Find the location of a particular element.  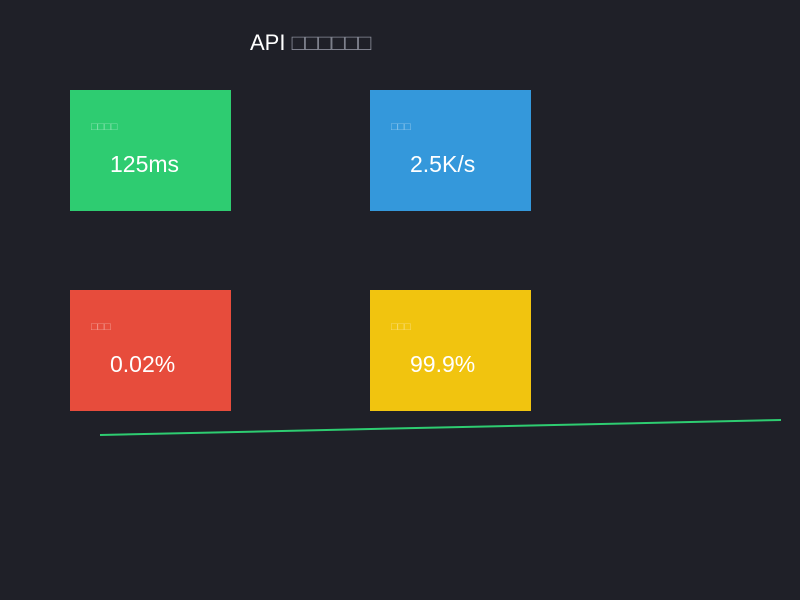

metric-value: 125ms is located at coordinates (145, 164).